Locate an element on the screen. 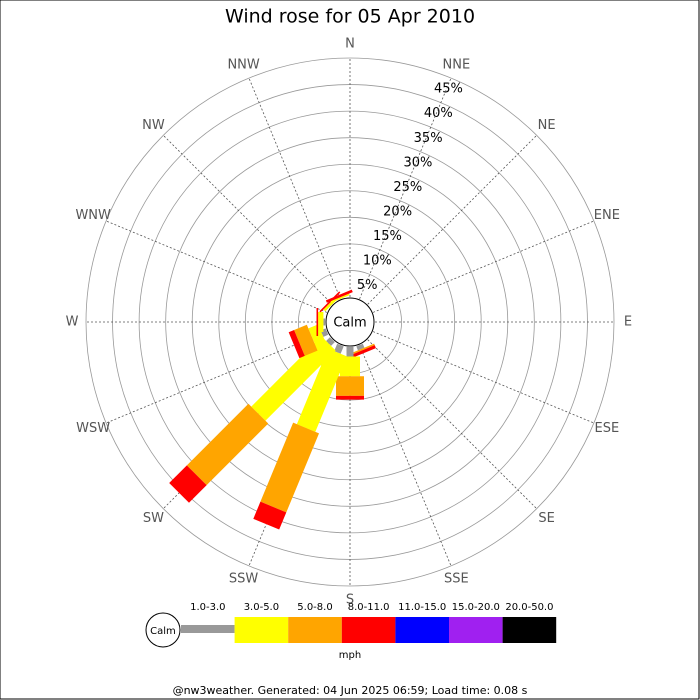  direction-label: WSW is located at coordinates (93, 428).